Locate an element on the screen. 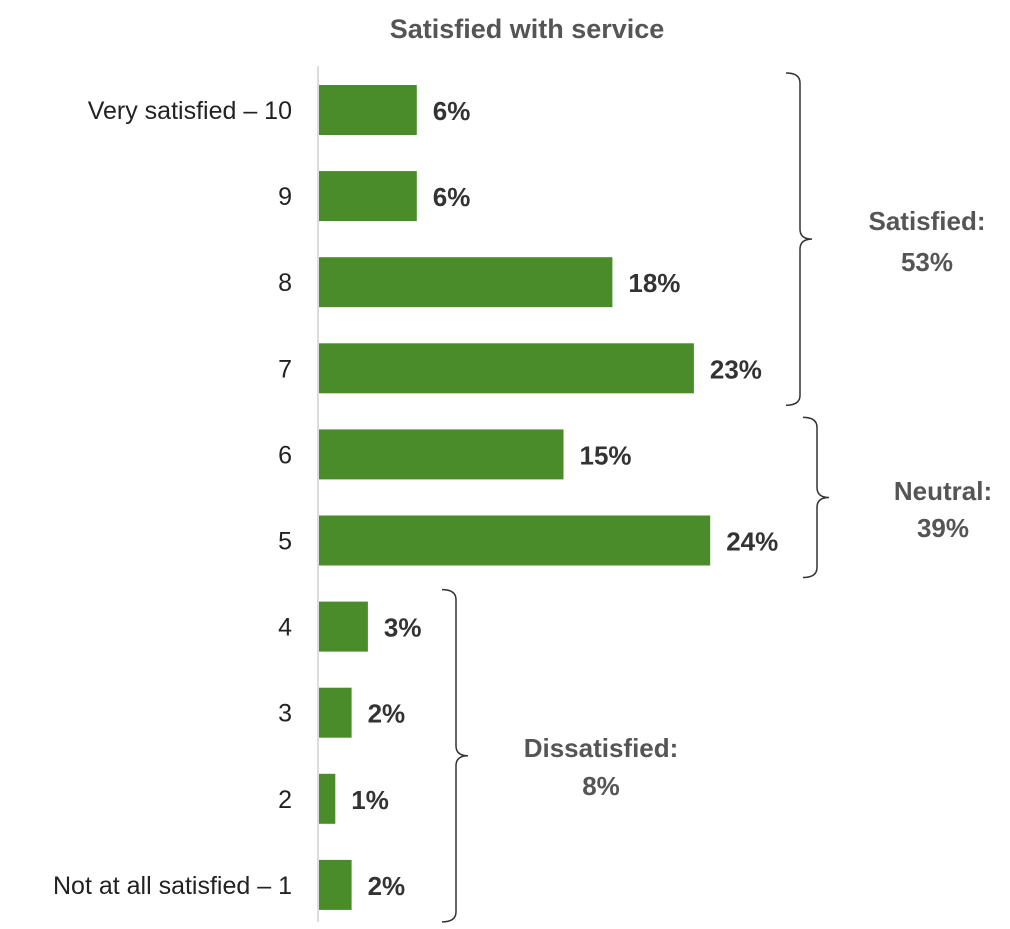  category-label: 6 is located at coordinates (285, 455).